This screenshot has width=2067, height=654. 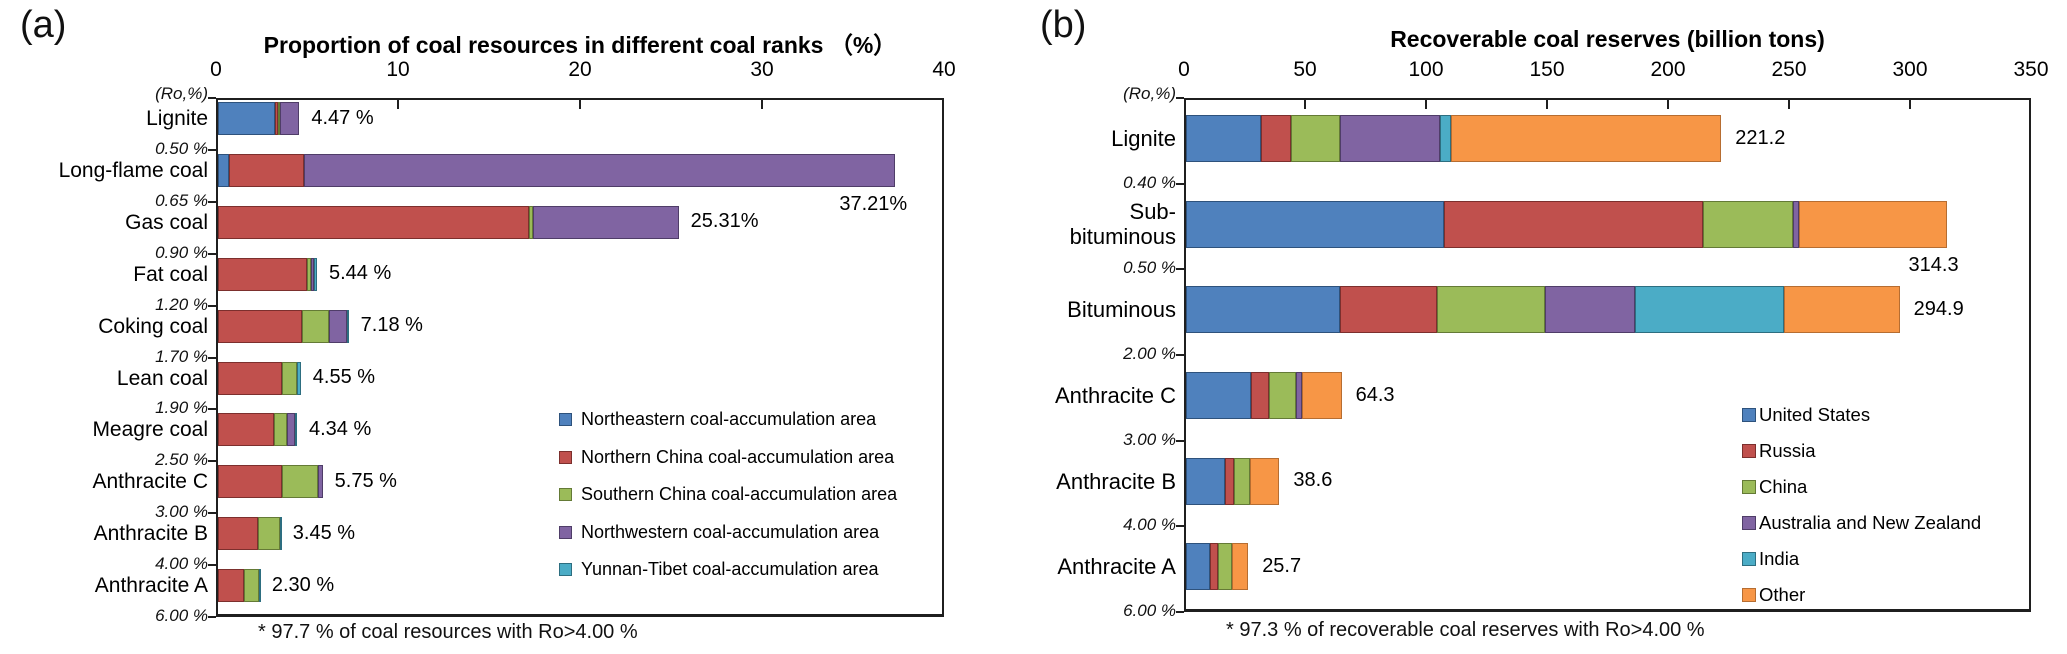 What do you see at coordinates (1815, 414) in the screenshot?
I see `legend-label: United States` at bounding box center [1815, 414].